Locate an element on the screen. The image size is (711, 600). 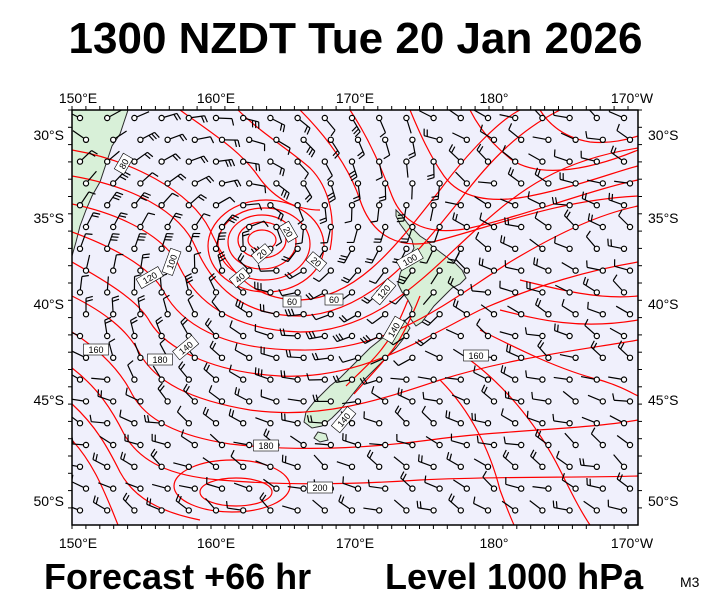
lon-label-top: 160°E is located at coordinates (216, 98).